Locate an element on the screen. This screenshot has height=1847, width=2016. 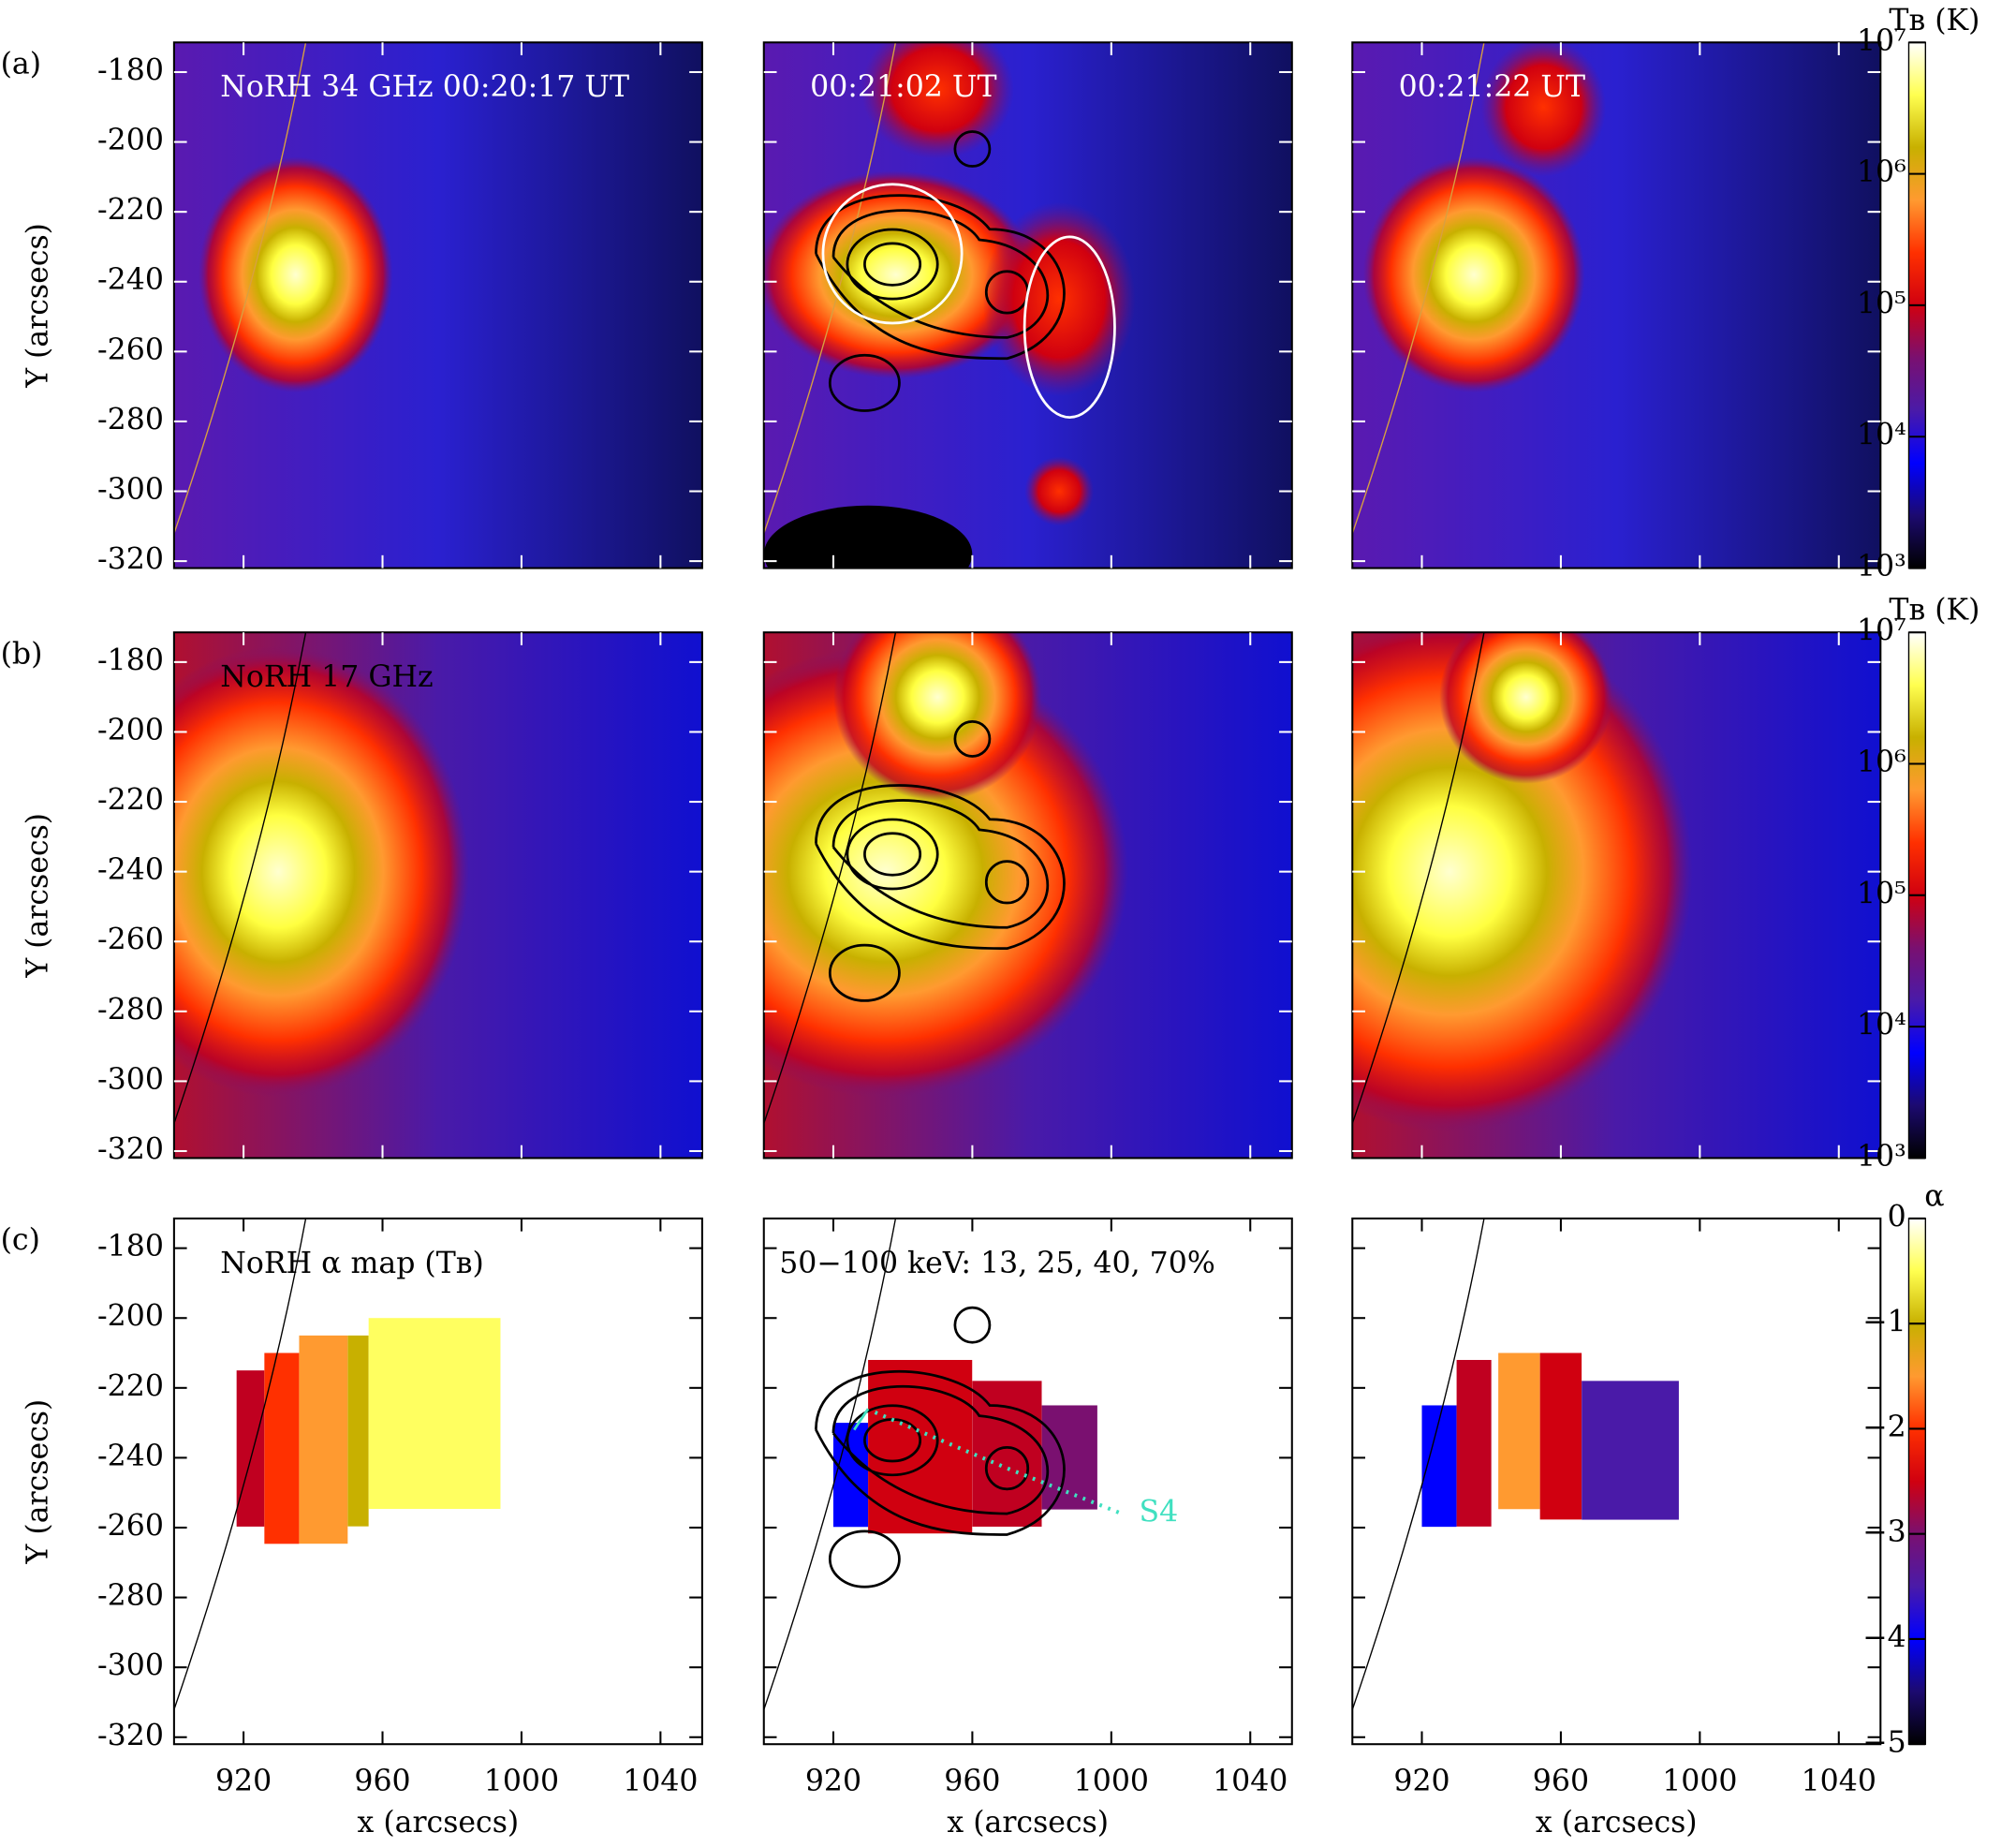
panel-annotation: 00:21:02 UT is located at coordinates (903, 87).